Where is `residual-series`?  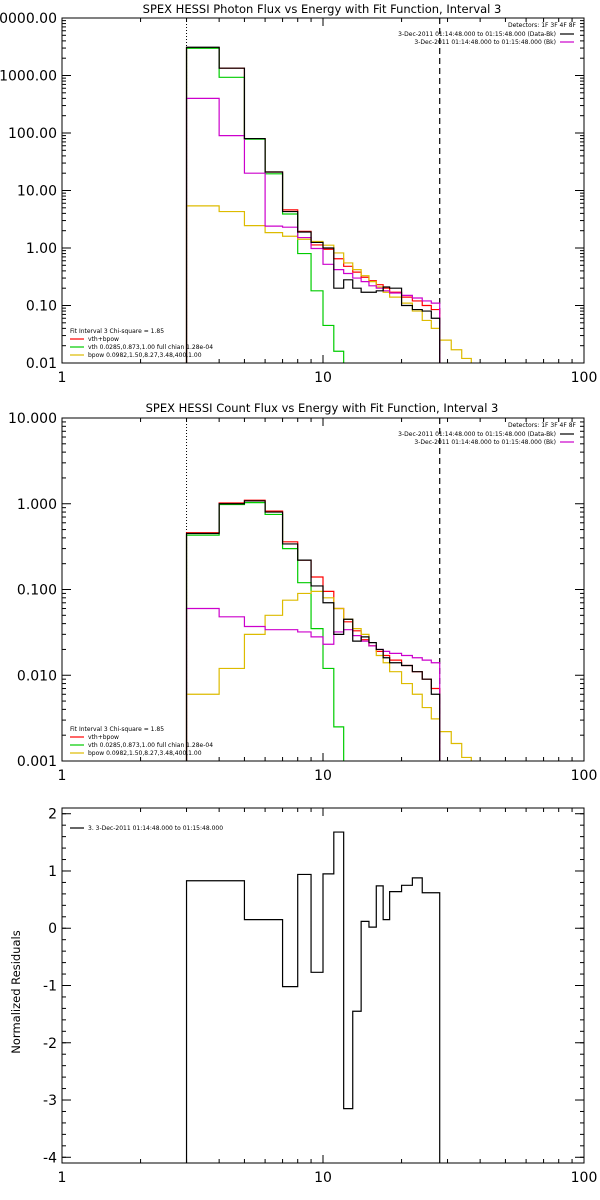
residual-series is located at coordinates (313, 997).